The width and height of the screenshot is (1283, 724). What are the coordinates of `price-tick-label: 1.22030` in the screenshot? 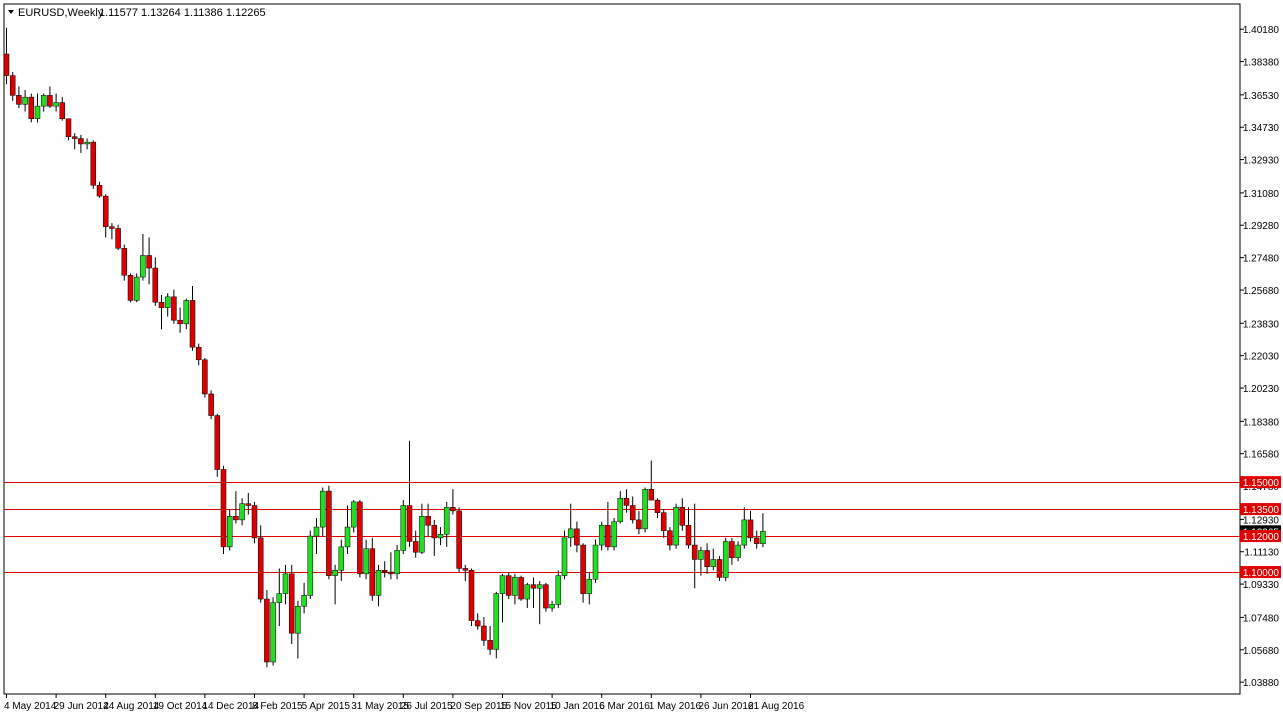 It's located at (1261, 357).